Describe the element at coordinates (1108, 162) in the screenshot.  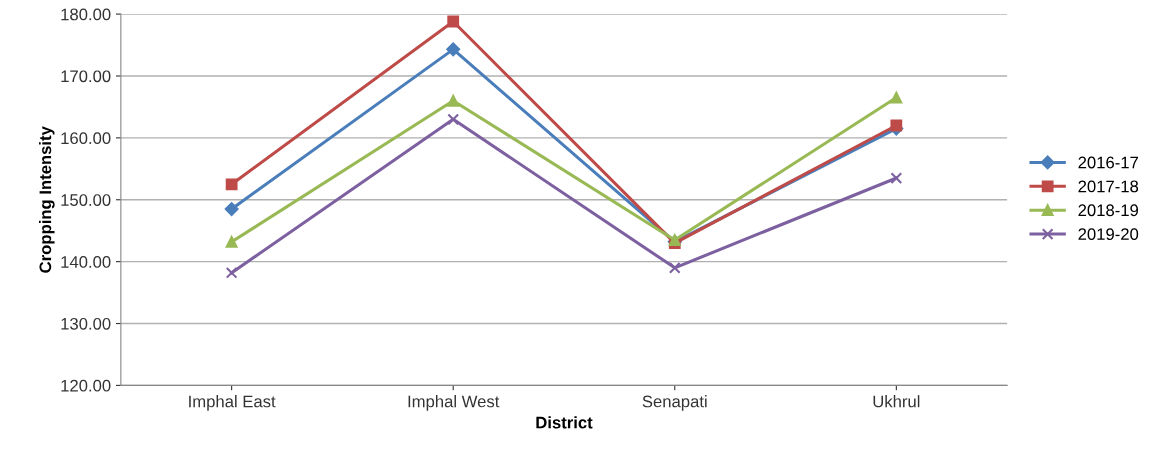
I see `legend-label: 2016-17` at that location.